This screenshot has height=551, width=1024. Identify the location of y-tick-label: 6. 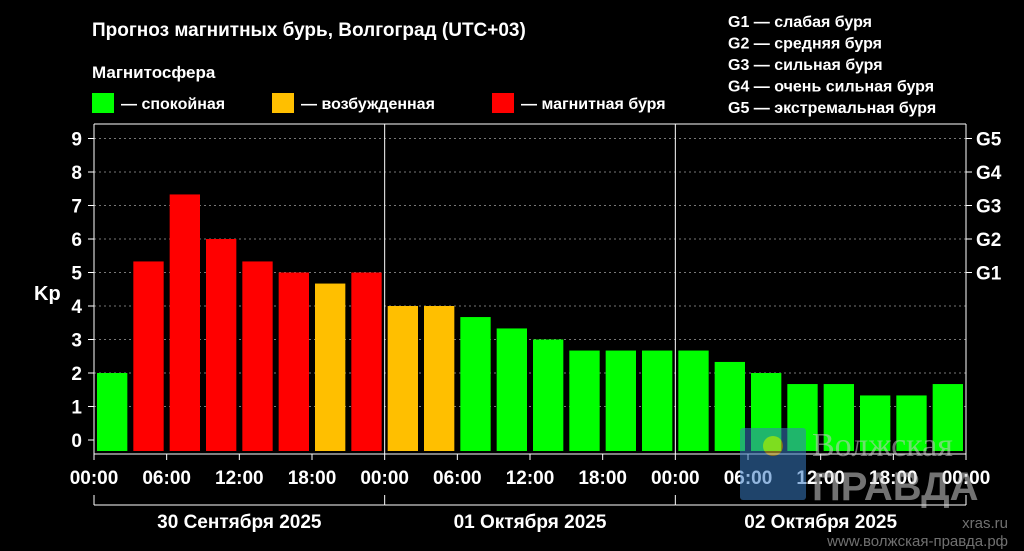
(76, 240).